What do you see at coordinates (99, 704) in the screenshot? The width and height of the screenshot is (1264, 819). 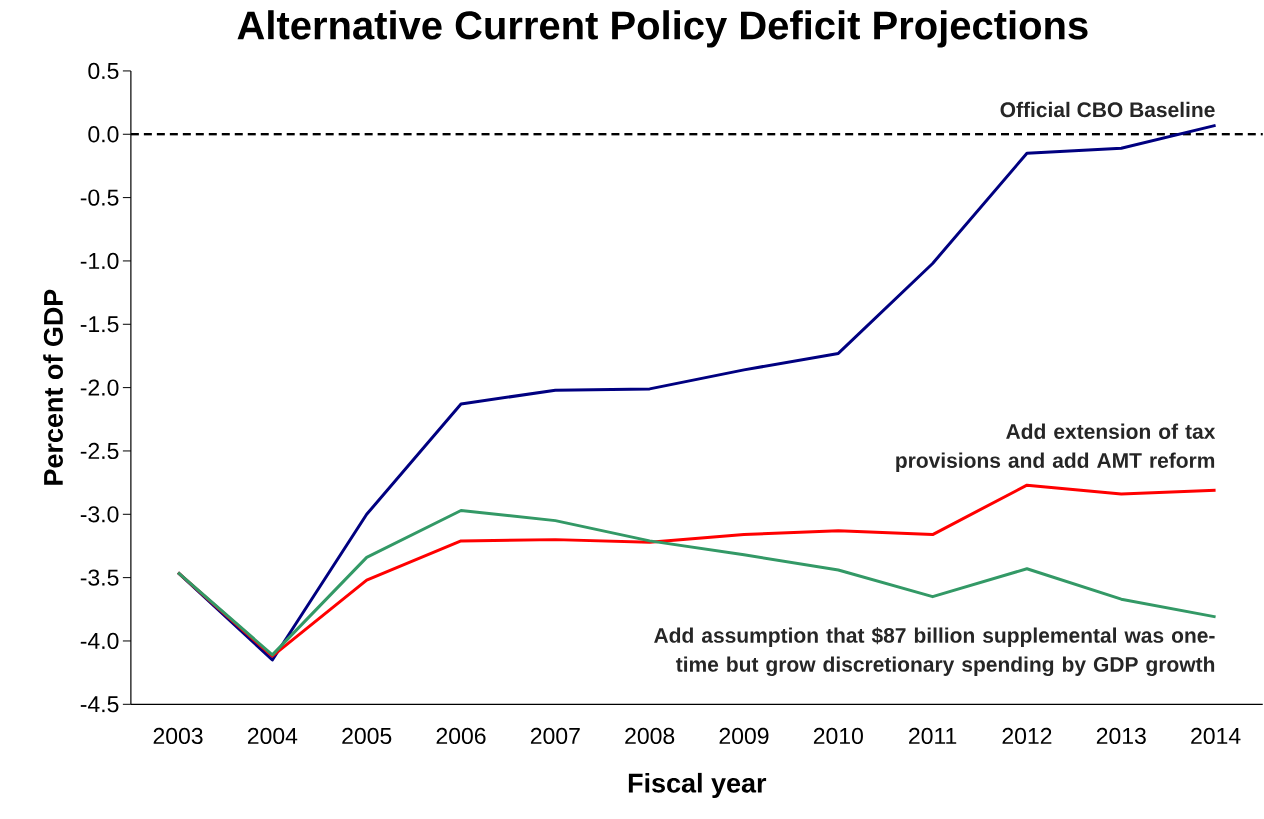 I see `y-tick-label: -4.5` at bounding box center [99, 704].